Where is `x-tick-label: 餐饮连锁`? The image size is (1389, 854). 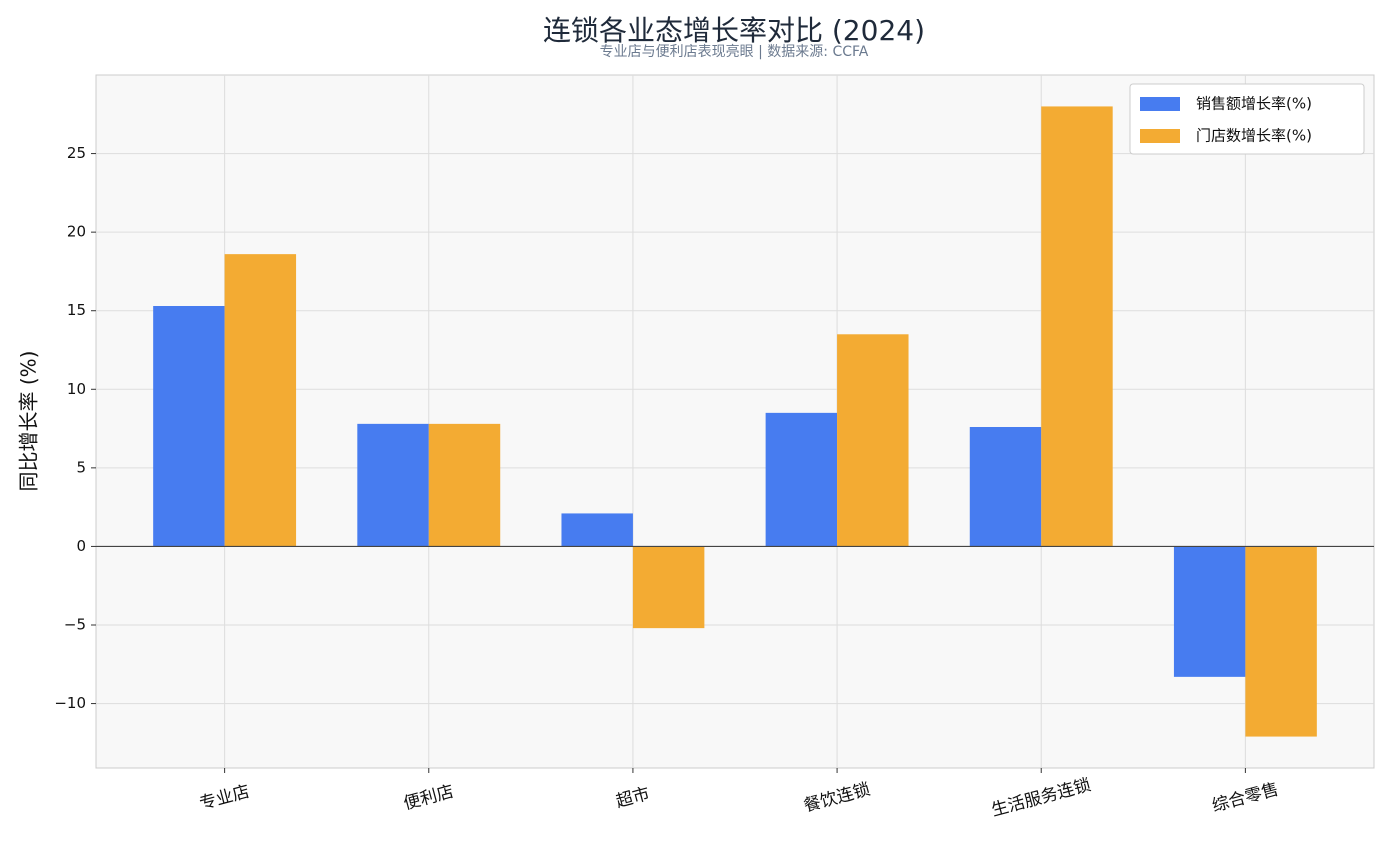
x-tick-label: 餐饮连锁 is located at coordinates (837, 798).